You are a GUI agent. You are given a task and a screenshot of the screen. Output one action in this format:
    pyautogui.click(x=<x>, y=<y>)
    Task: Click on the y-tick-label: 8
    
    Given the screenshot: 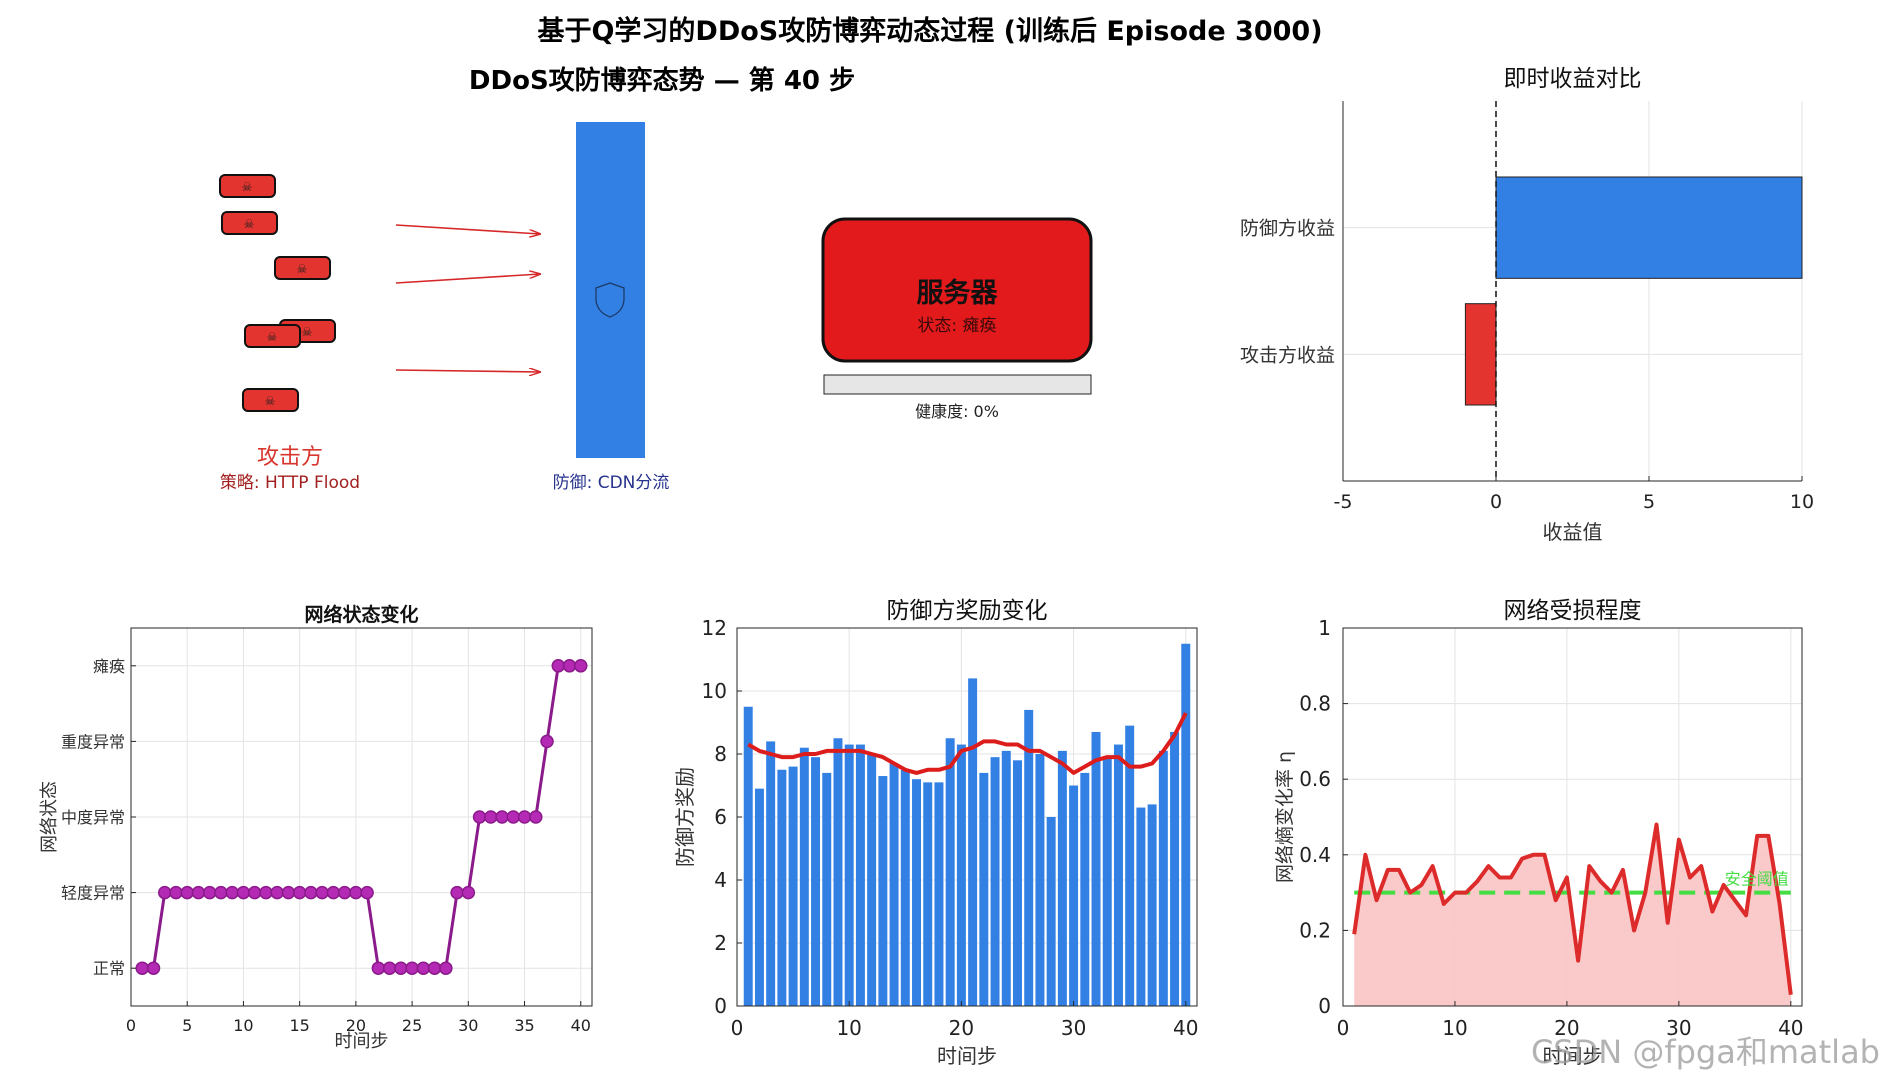 What is the action you would take?
    pyautogui.click(x=720, y=754)
    